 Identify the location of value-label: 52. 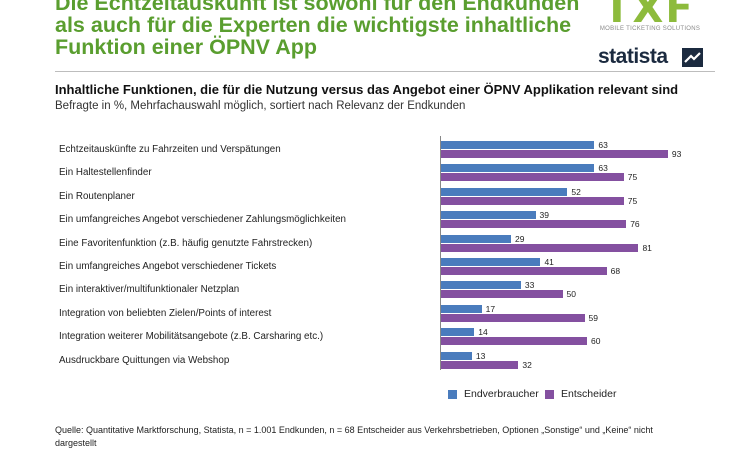
(576, 191).